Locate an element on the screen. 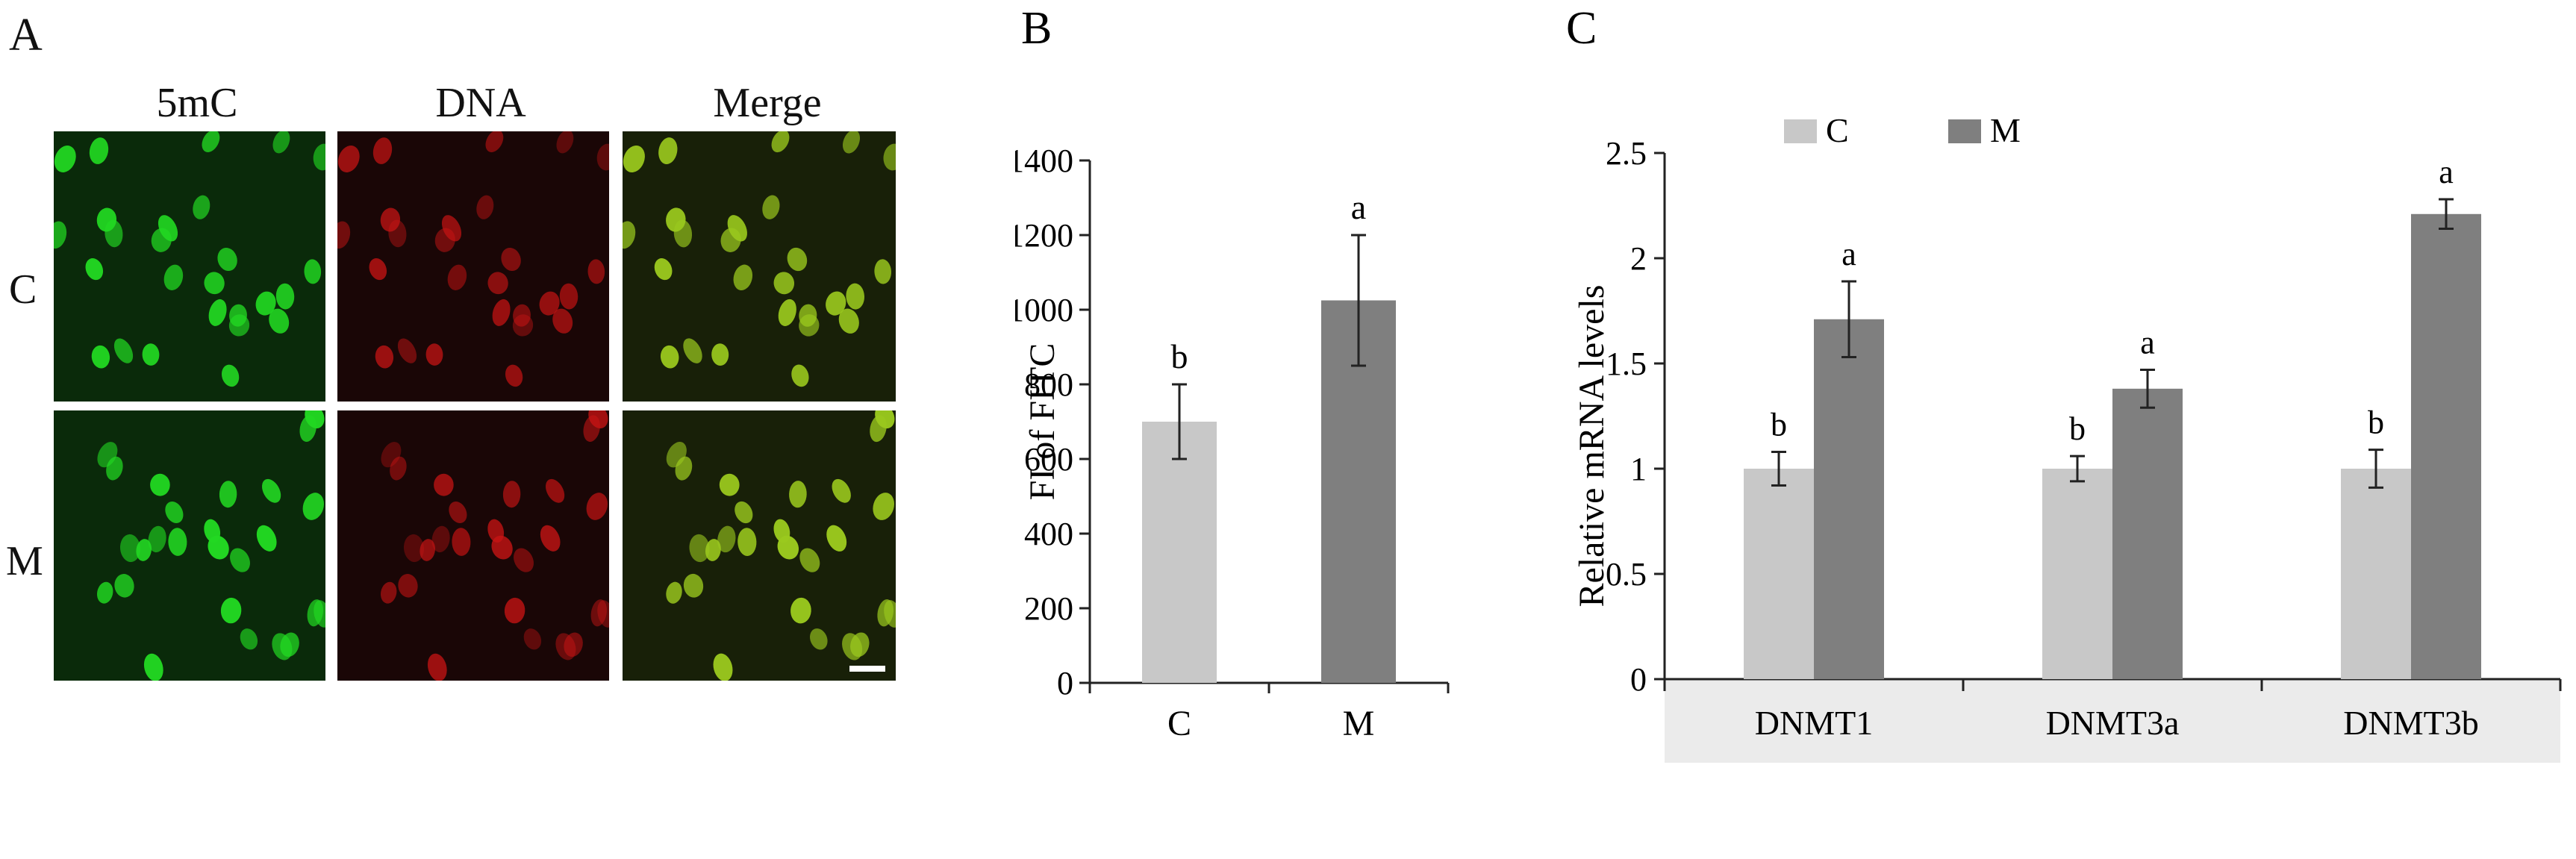 This screenshot has width=2576, height=859. legend-swatch-C is located at coordinates (1800, 131).